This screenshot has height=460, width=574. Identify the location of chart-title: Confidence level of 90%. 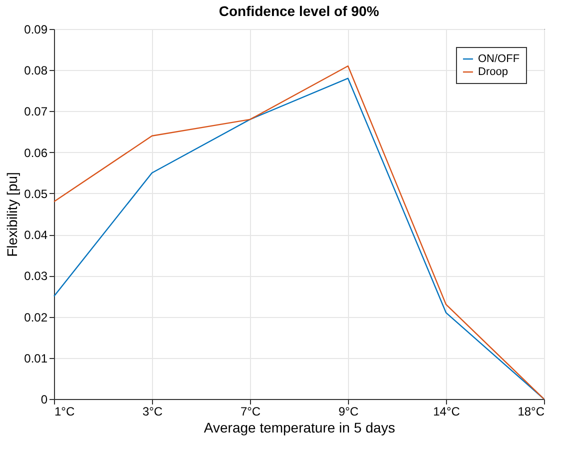
(299, 11).